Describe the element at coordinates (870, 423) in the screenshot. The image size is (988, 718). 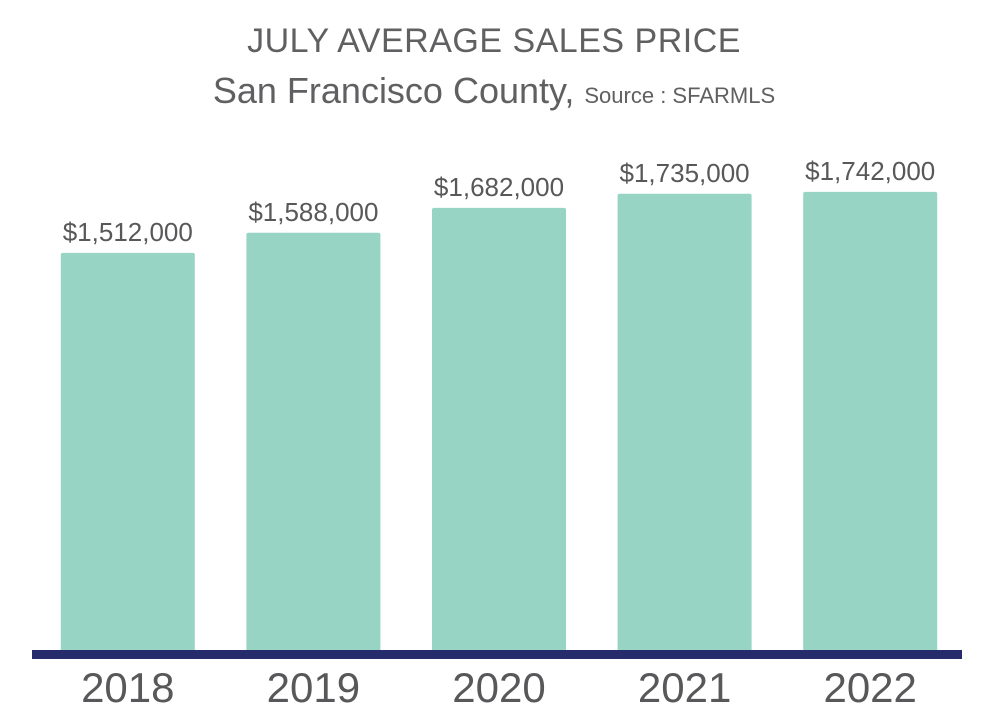
I see `bar-2022` at that location.